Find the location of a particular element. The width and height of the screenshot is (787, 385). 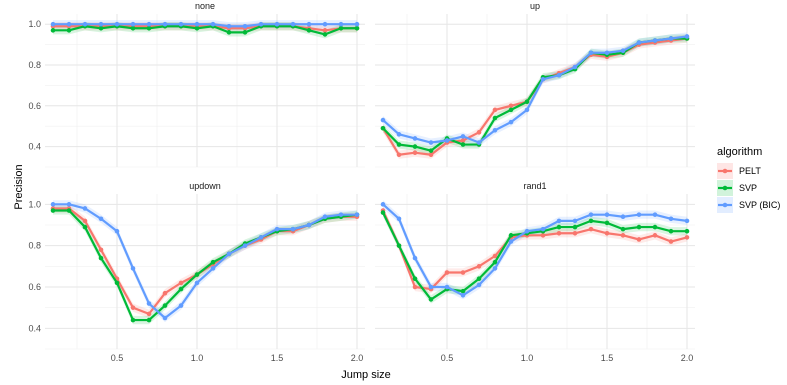

panel-title: up is located at coordinates (535, 6).